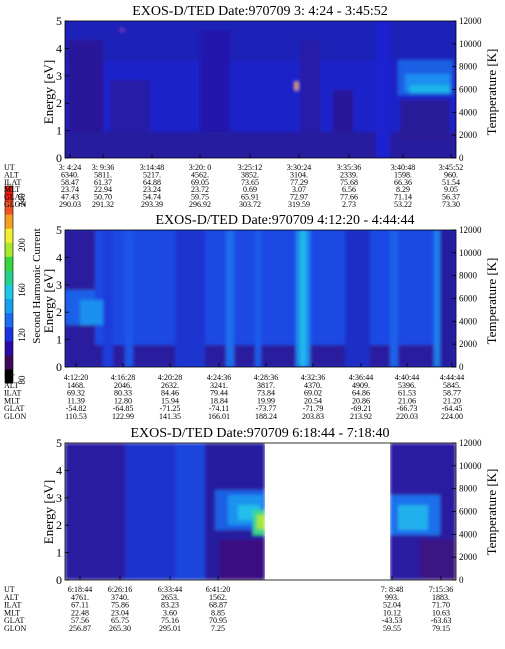 This screenshot has height=649, width=505. What do you see at coordinates (491, 92) in the screenshot?
I see `panel-1-y2label: Temperature [K]` at bounding box center [491, 92].